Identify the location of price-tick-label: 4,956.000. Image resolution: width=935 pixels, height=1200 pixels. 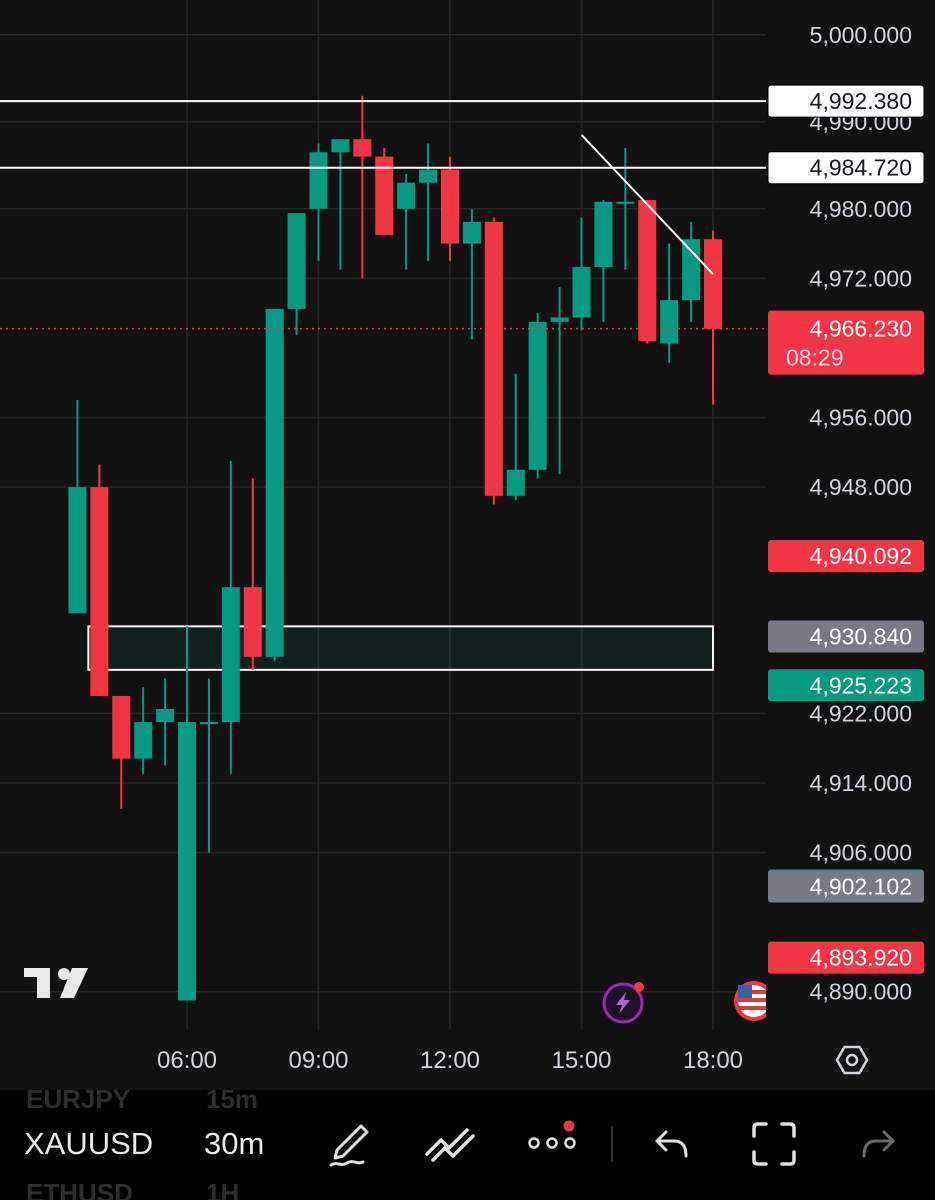
(861, 418).